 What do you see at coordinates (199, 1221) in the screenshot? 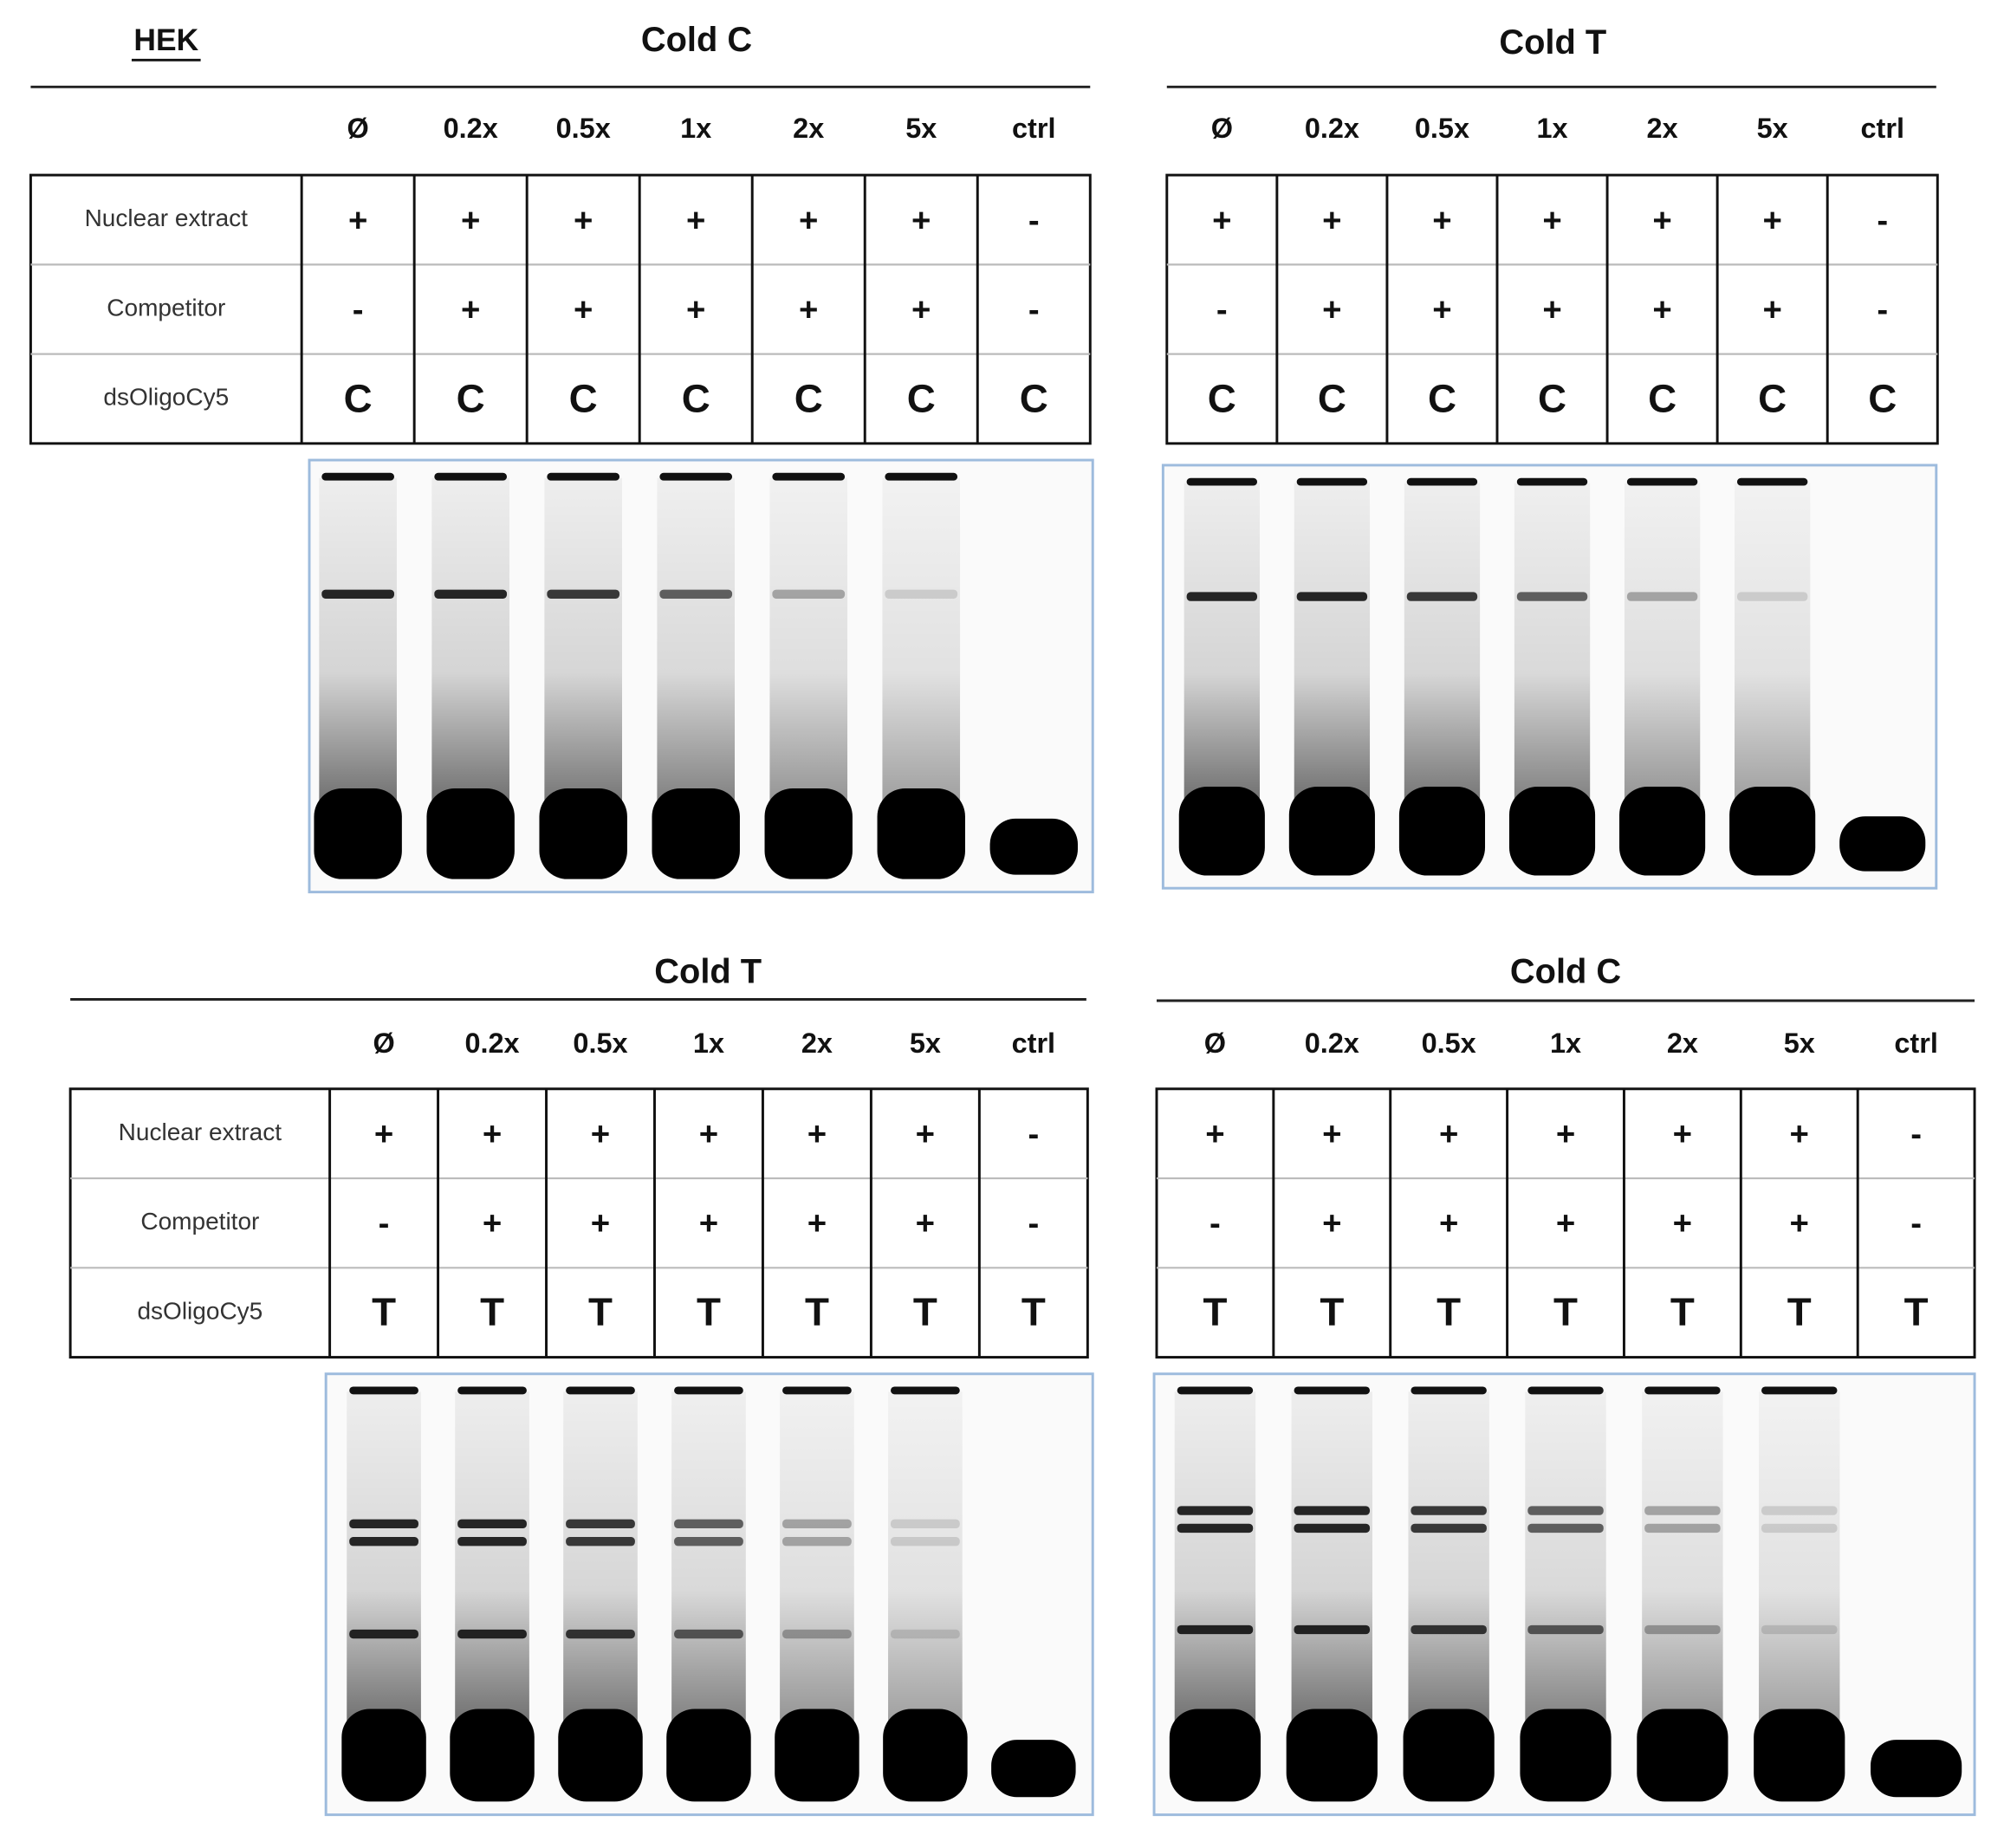
I see `row-label: Competitor` at bounding box center [199, 1221].